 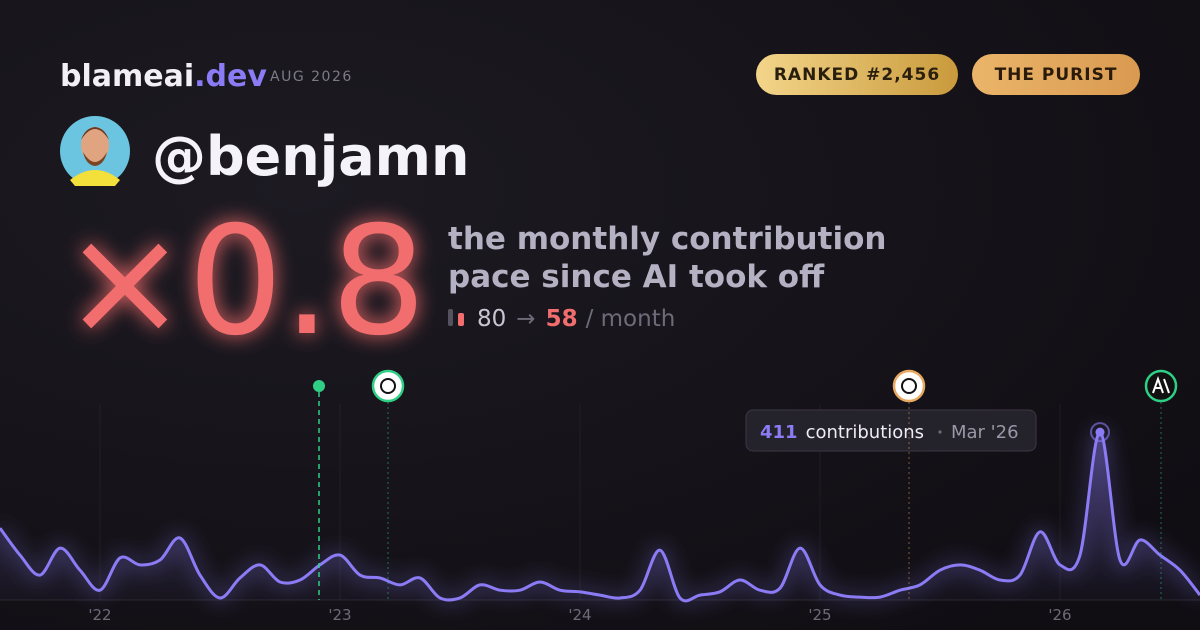 What do you see at coordinates (319, 386) in the screenshot?
I see `event-dot` at bounding box center [319, 386].